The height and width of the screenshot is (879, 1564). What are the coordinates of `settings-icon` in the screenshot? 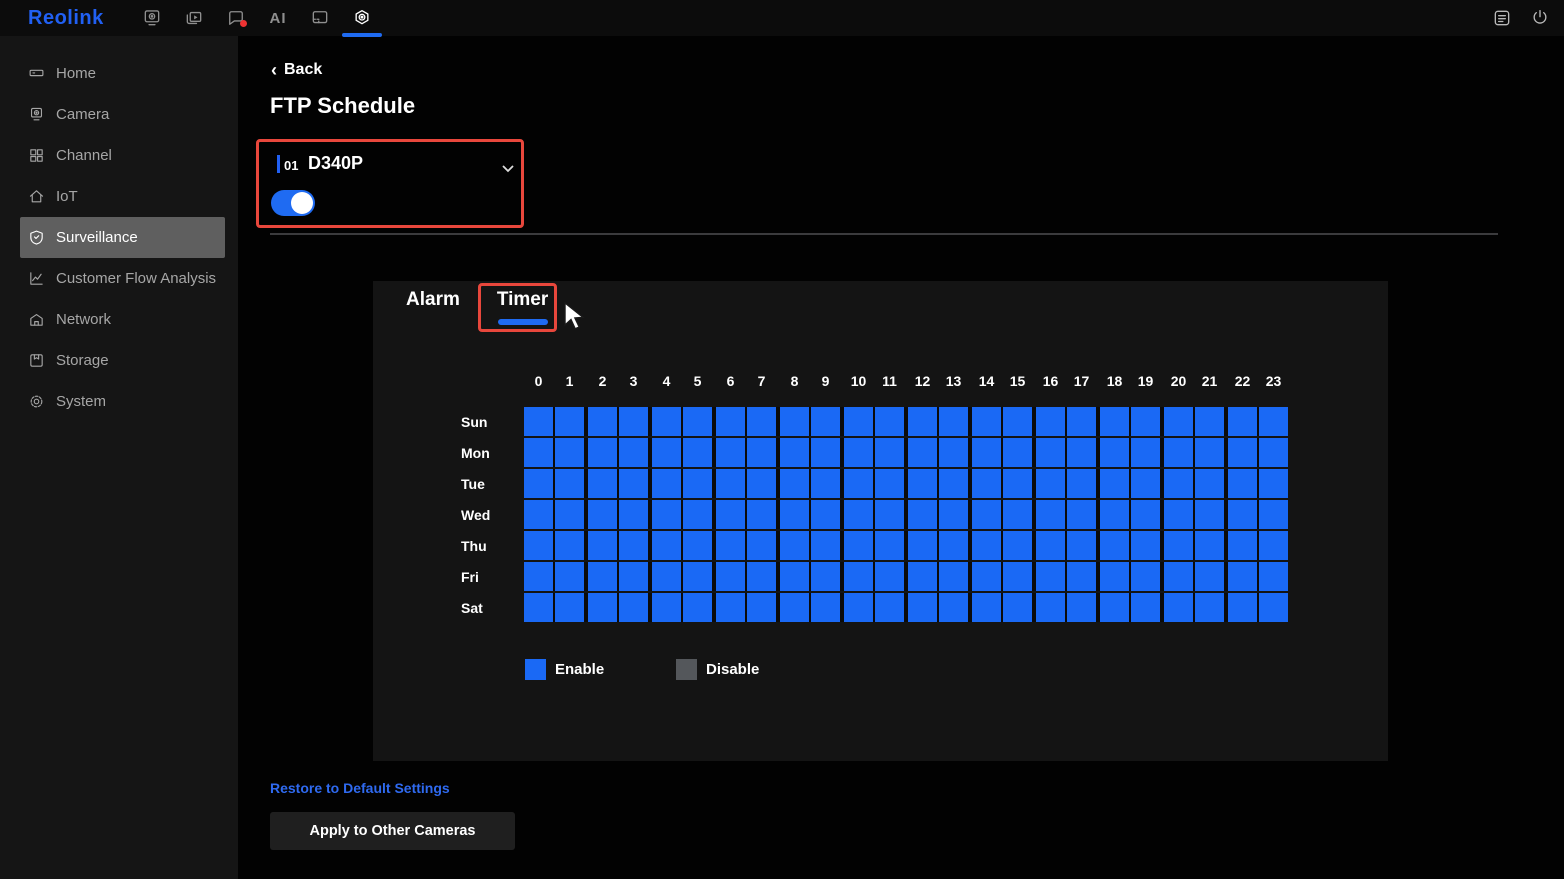 It's located at (362, 18).